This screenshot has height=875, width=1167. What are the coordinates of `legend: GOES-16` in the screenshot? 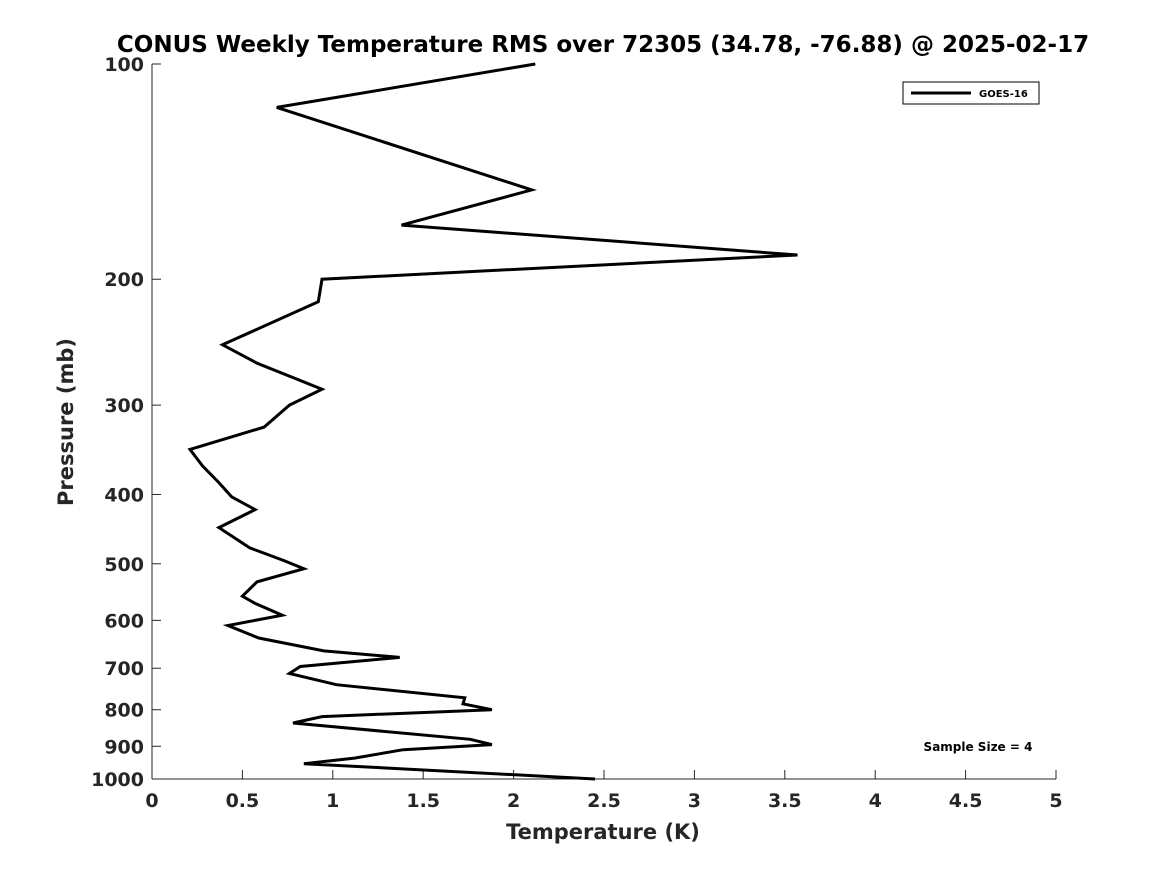 It's located at (971, 93).